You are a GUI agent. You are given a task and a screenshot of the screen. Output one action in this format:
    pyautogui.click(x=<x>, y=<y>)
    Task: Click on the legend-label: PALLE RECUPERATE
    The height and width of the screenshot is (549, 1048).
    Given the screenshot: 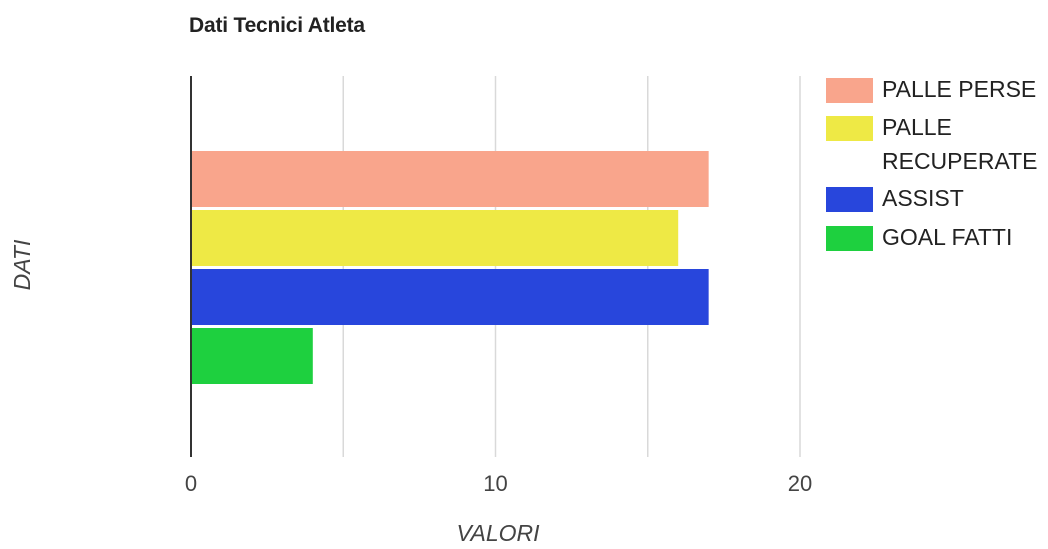 What is the action you would take?
    pyautogui.click(x=960, y=144)
    